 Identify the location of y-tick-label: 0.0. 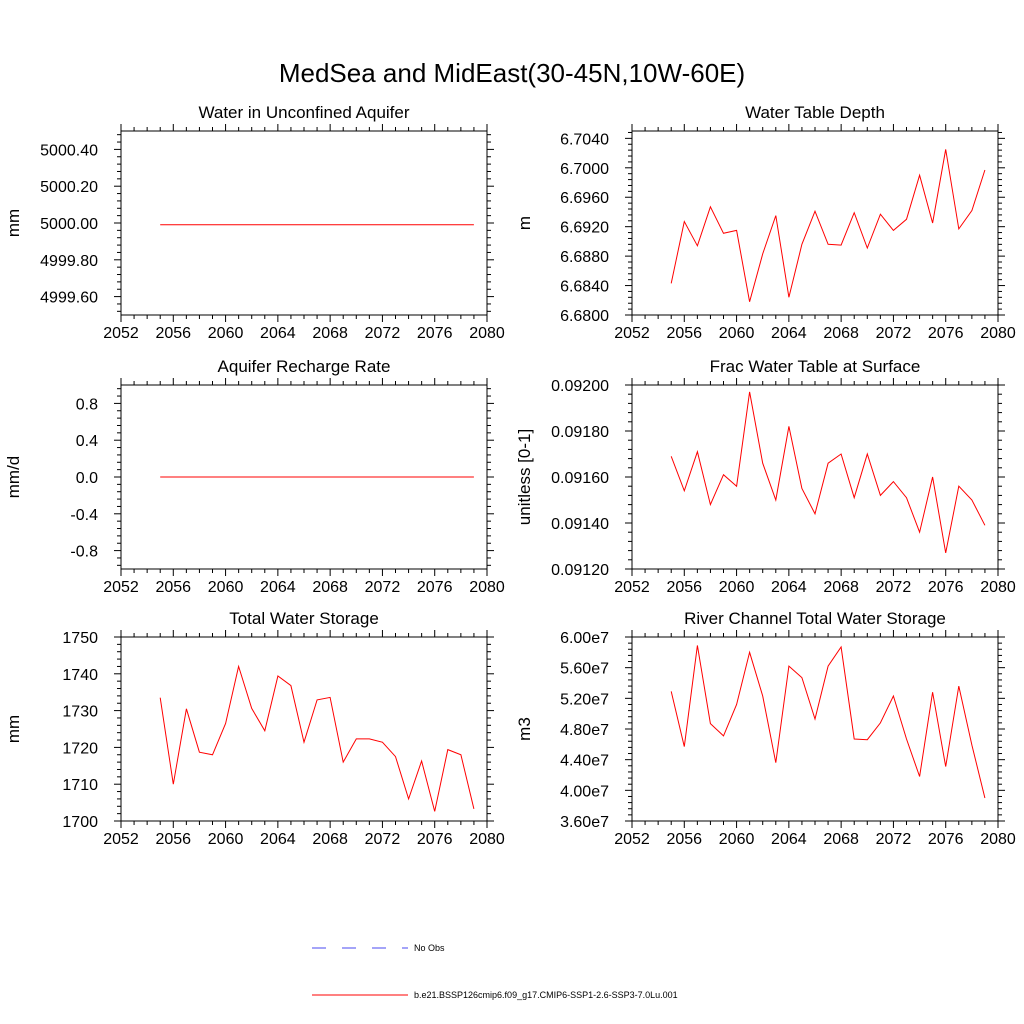
(87, 478).